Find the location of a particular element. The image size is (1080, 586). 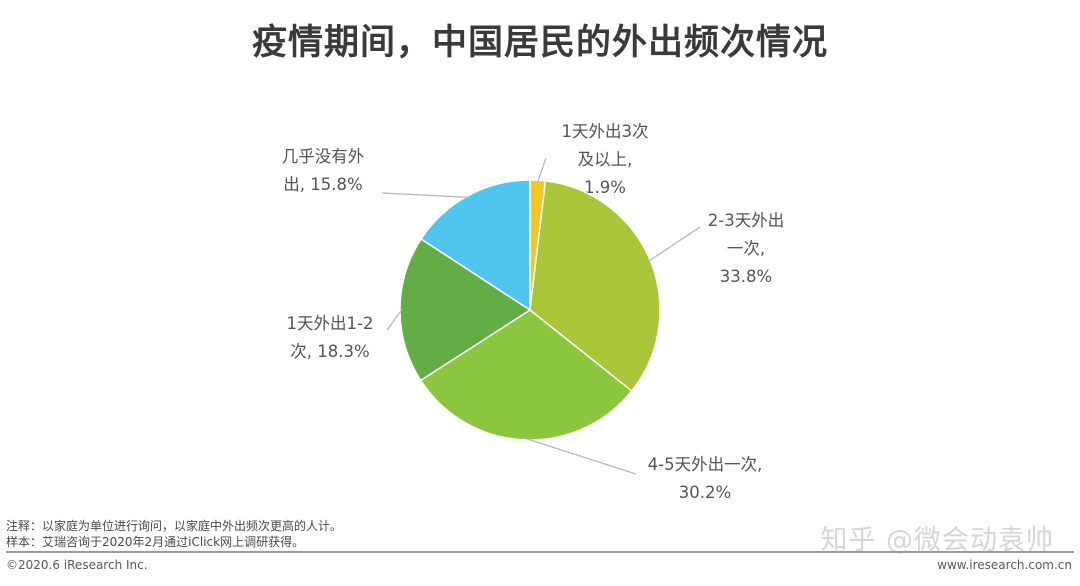

note-sample: 样本：艾瑞咨询于2020年2月通过iClick网上调研获得。 is located at coordinates (155, 542).